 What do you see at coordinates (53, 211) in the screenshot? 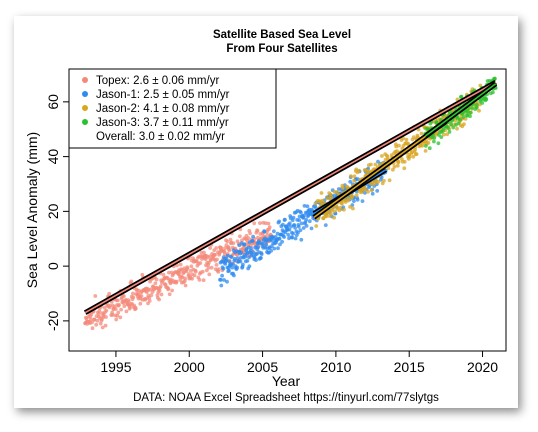
I see `y-tick-label: 20` at bounding box center [53, 211].